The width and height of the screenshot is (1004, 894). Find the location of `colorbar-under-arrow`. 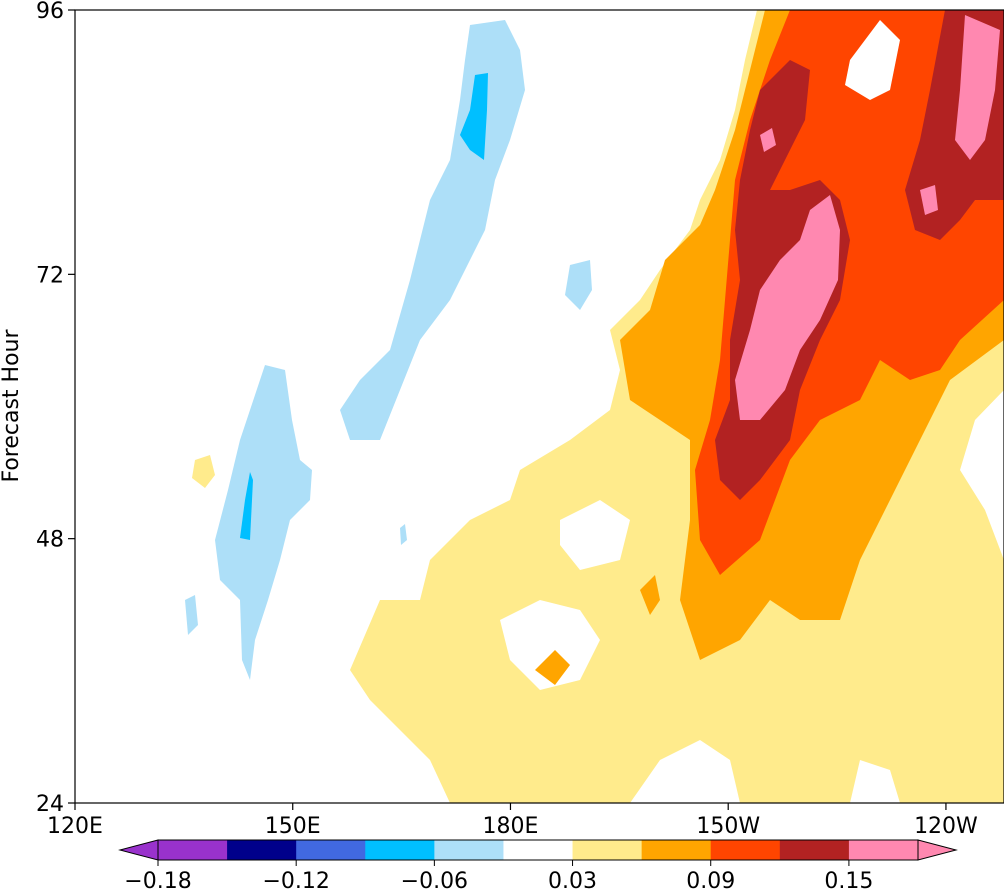

colorbar-under-arrow is located at coordinates (138, 850).